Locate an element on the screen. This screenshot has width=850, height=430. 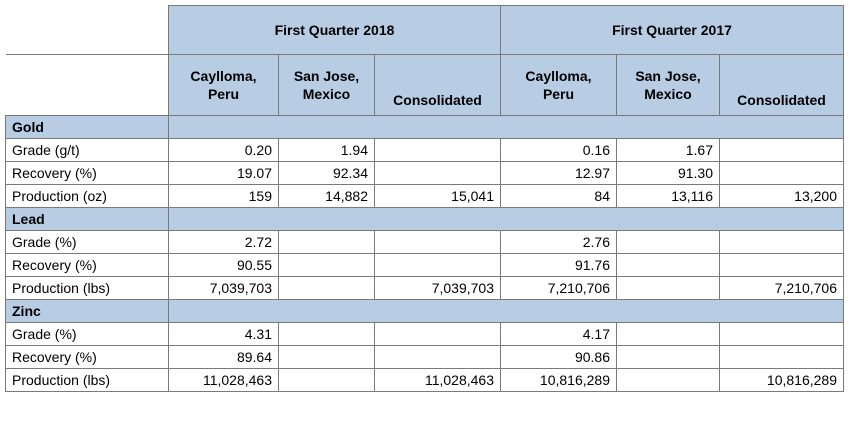
col-header-sanjose-2018: San Jose, Mexico is located at coordinates (326, 85).